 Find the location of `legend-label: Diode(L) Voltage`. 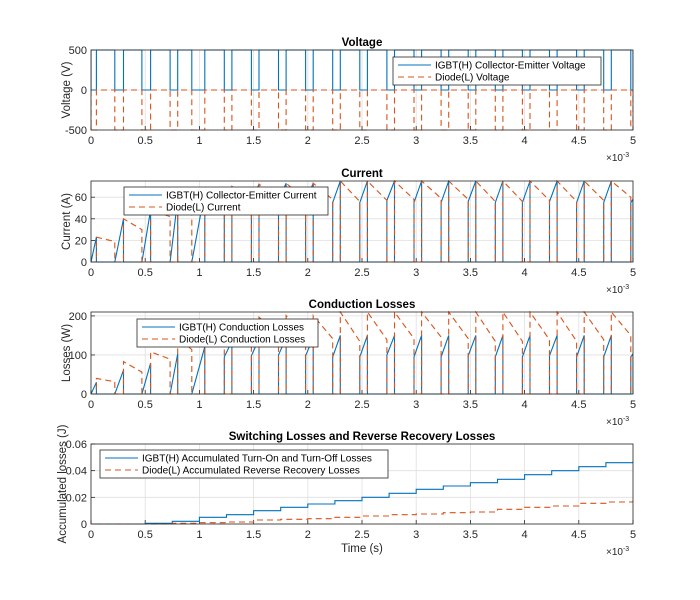

legend-label: Diode(L) Voltage is located at coordinates (472, 78).